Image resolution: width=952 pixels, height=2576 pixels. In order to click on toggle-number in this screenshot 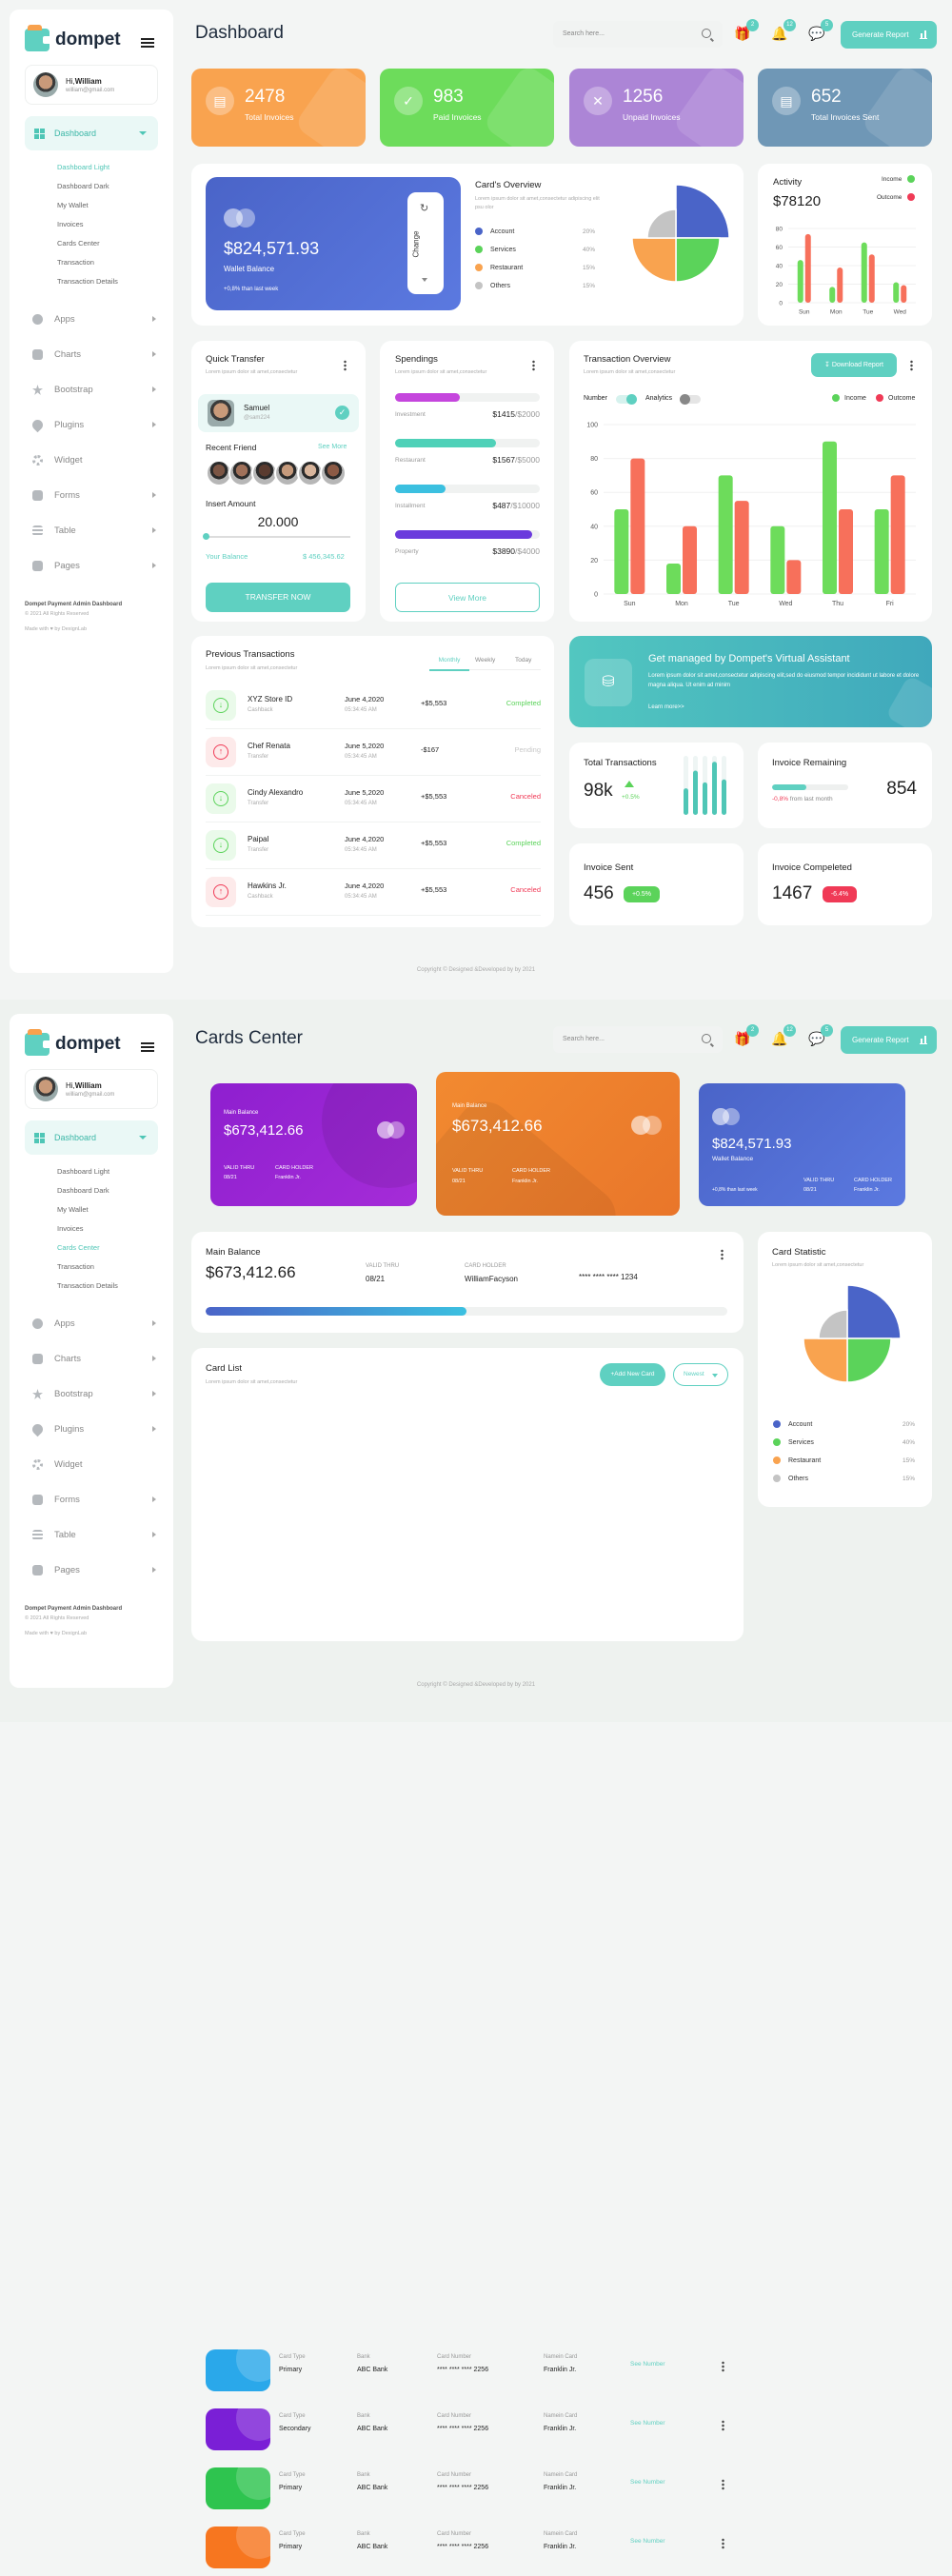, I will do `click(626, 400)`.